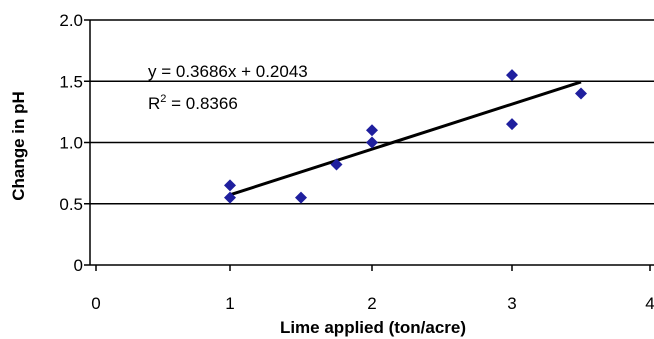 The image size is (654, 339). What do you see at coordinates (78, 265) in the screenshot?
I see `y-tick-label: 0` at bounding box center [78, 265].